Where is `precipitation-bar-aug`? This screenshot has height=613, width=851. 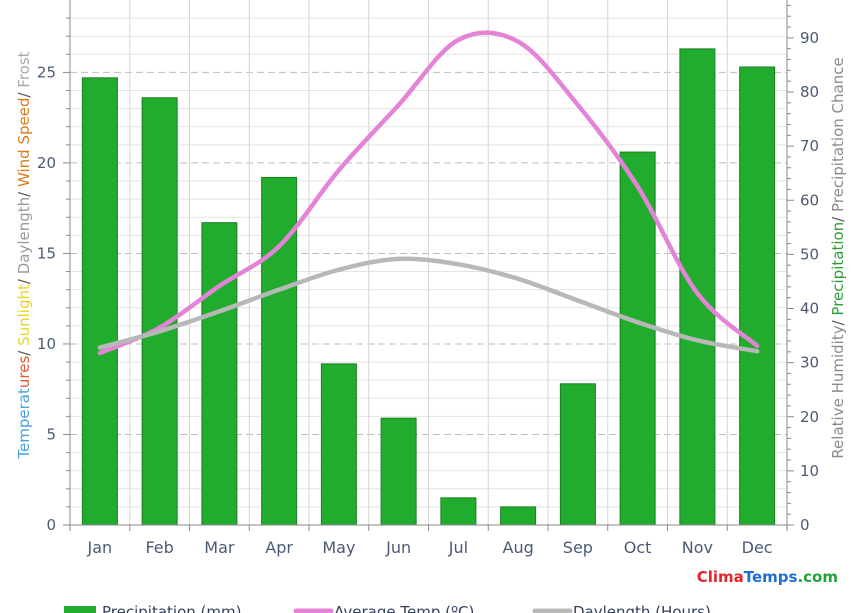
precipitation-bar-aug is located at coordinates (518, 516).